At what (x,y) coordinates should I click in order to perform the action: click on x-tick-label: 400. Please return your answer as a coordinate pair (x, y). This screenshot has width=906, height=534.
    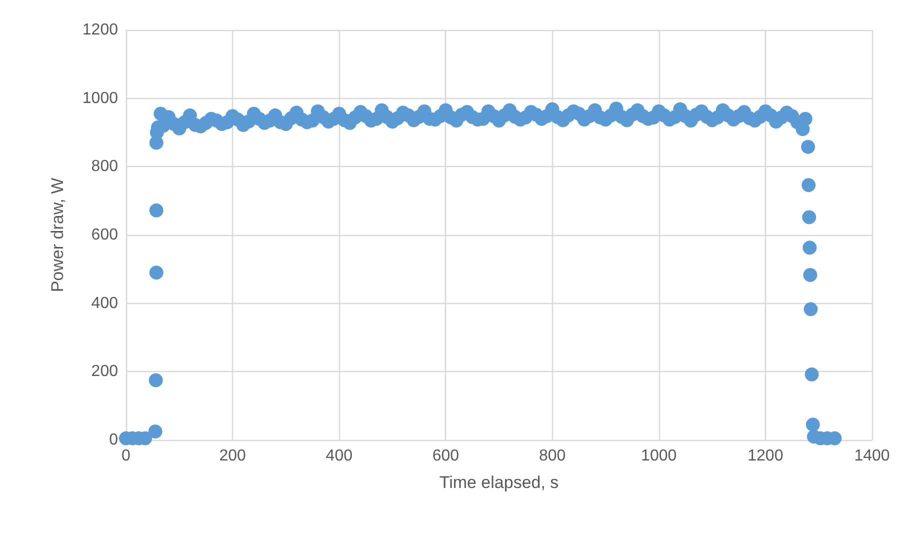
    Looking at the image, I should click on (339, 456).